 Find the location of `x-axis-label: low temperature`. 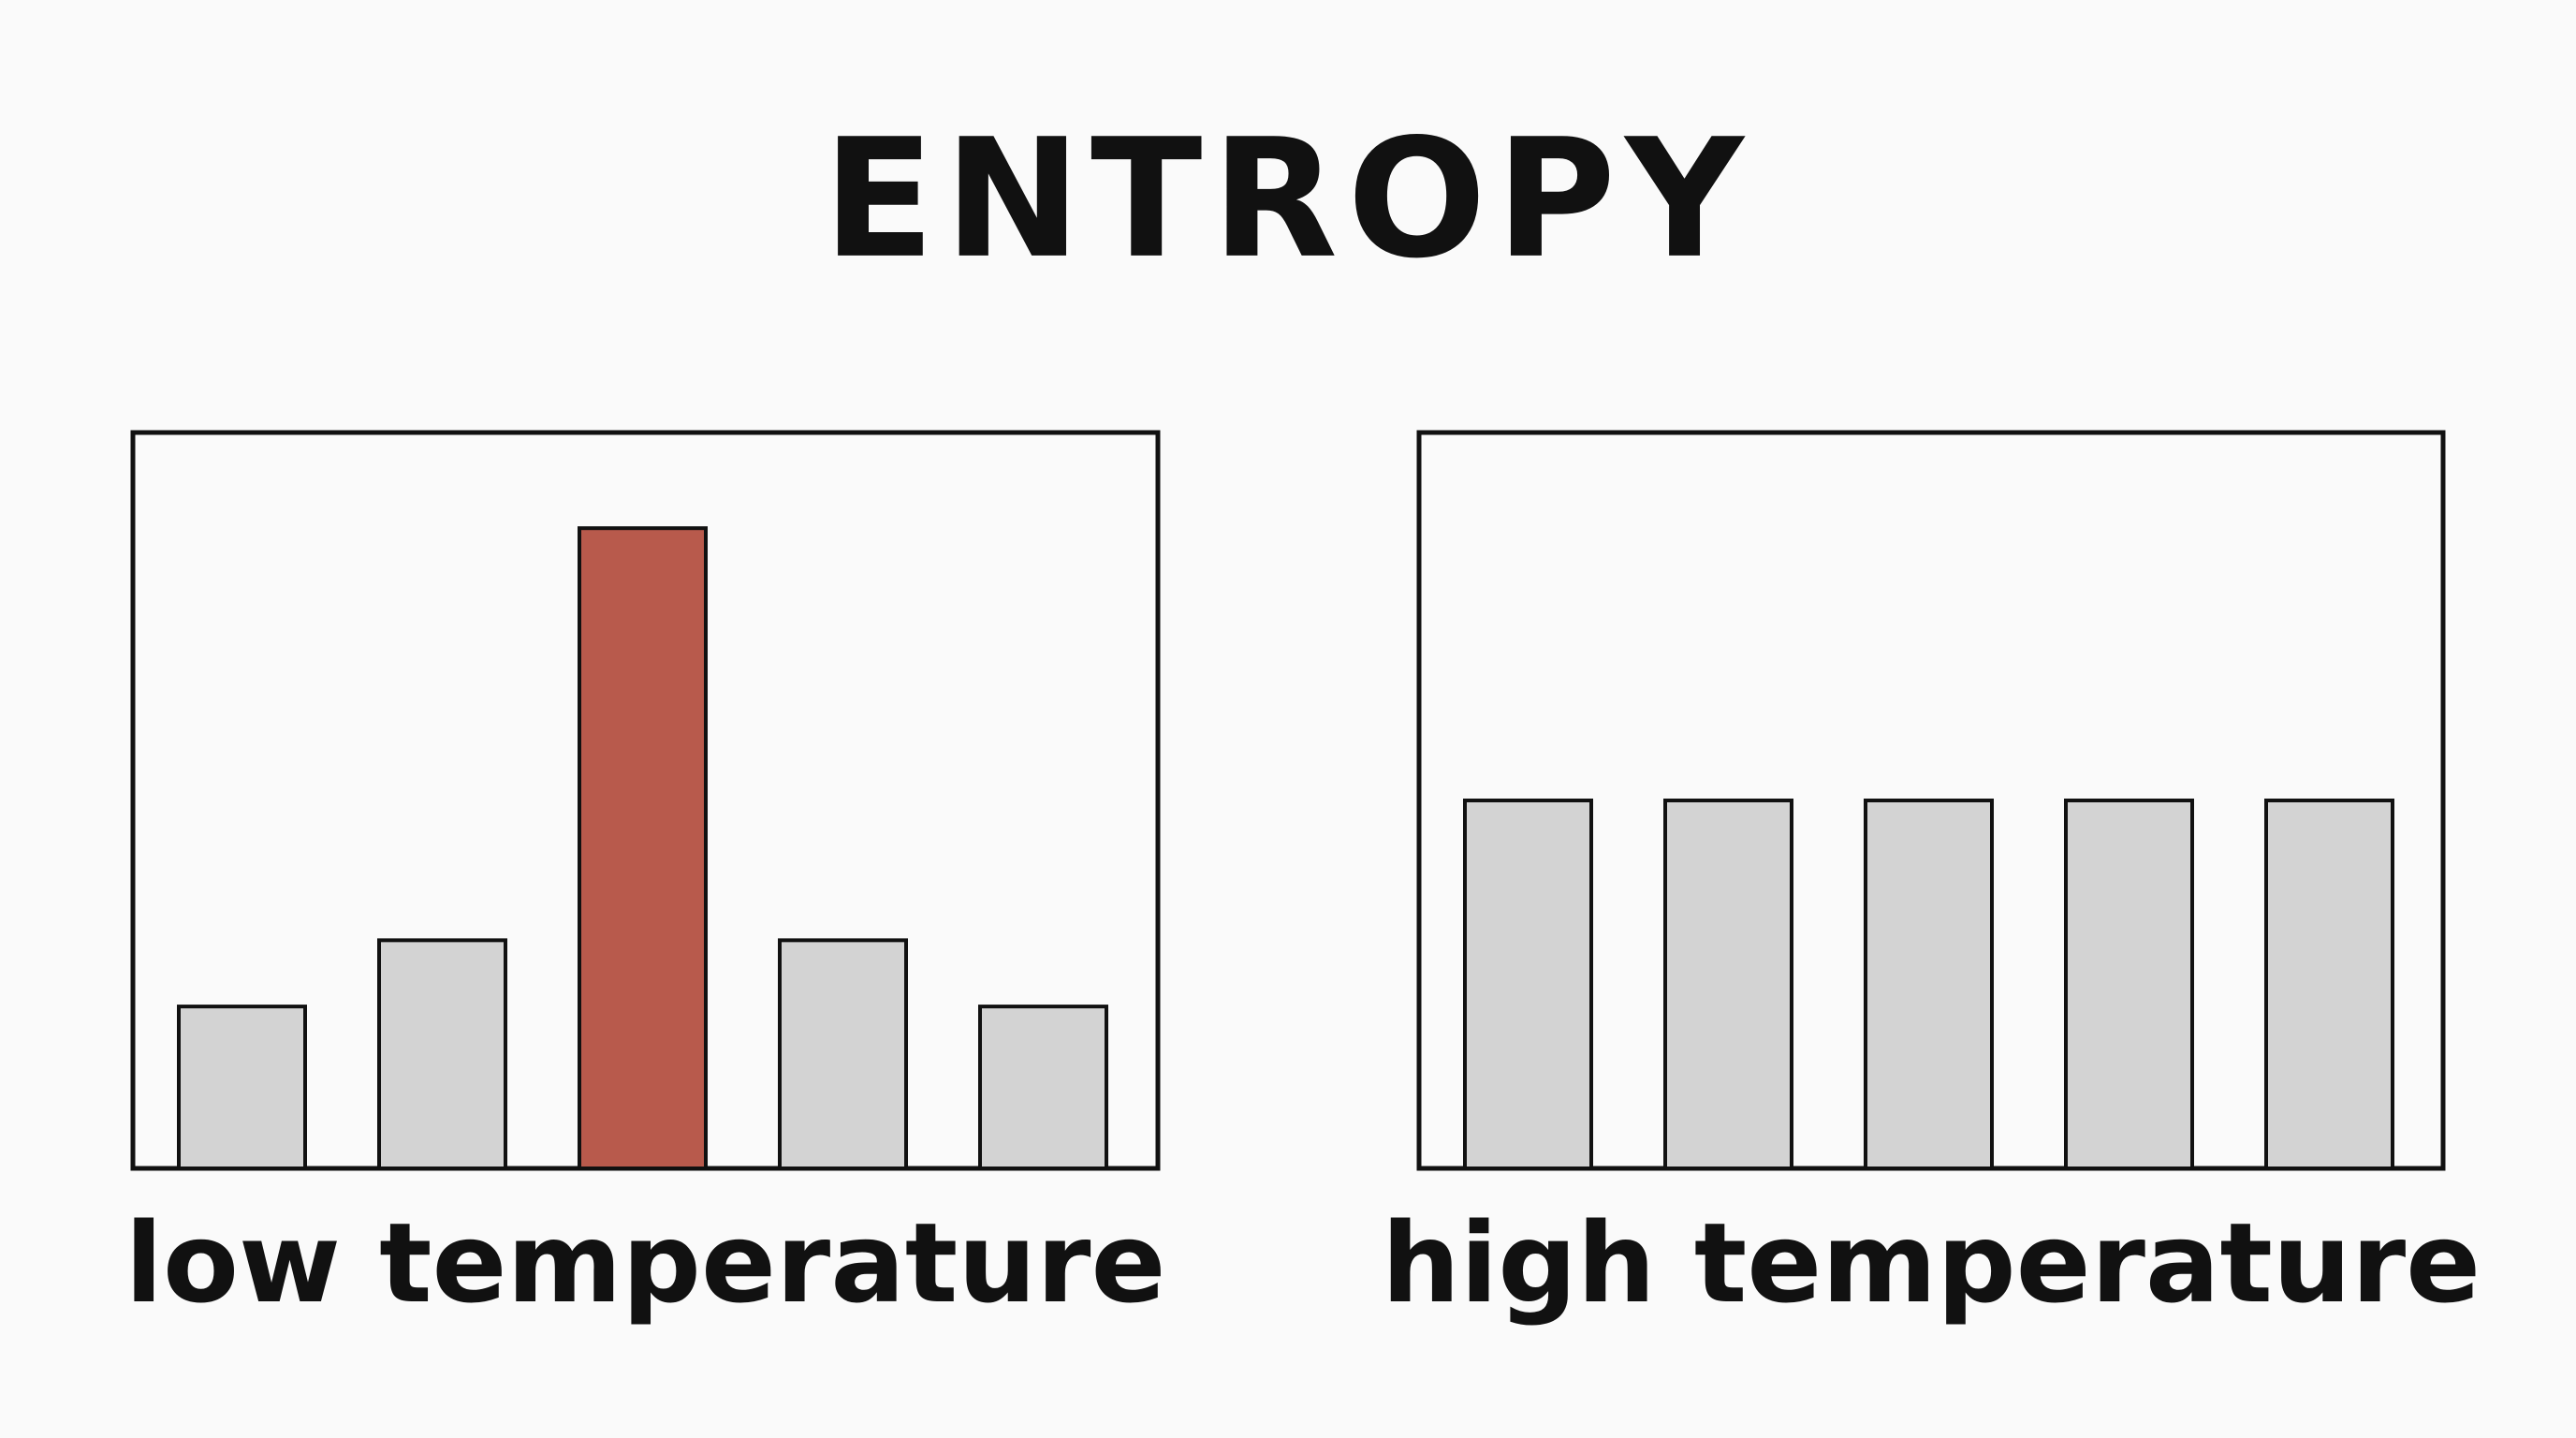

x-axis-label: low temperature is located at coordinates (645, 1263).